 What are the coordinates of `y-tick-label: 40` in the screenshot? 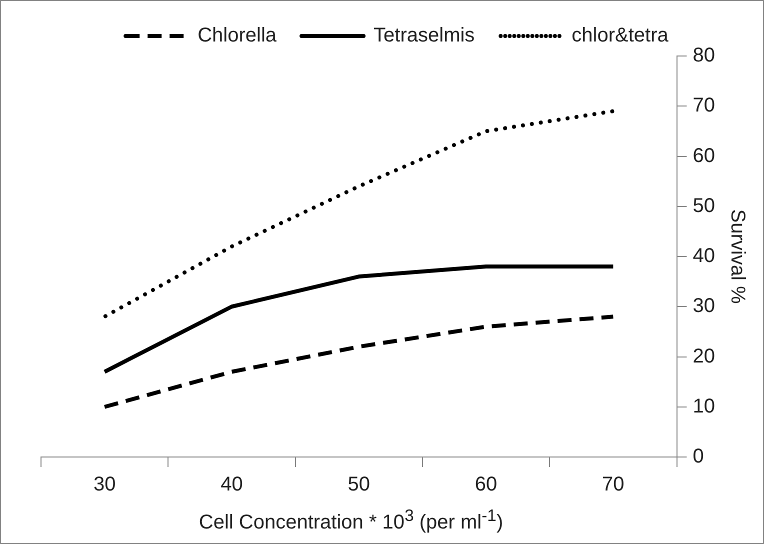 It's located at (704, 256).